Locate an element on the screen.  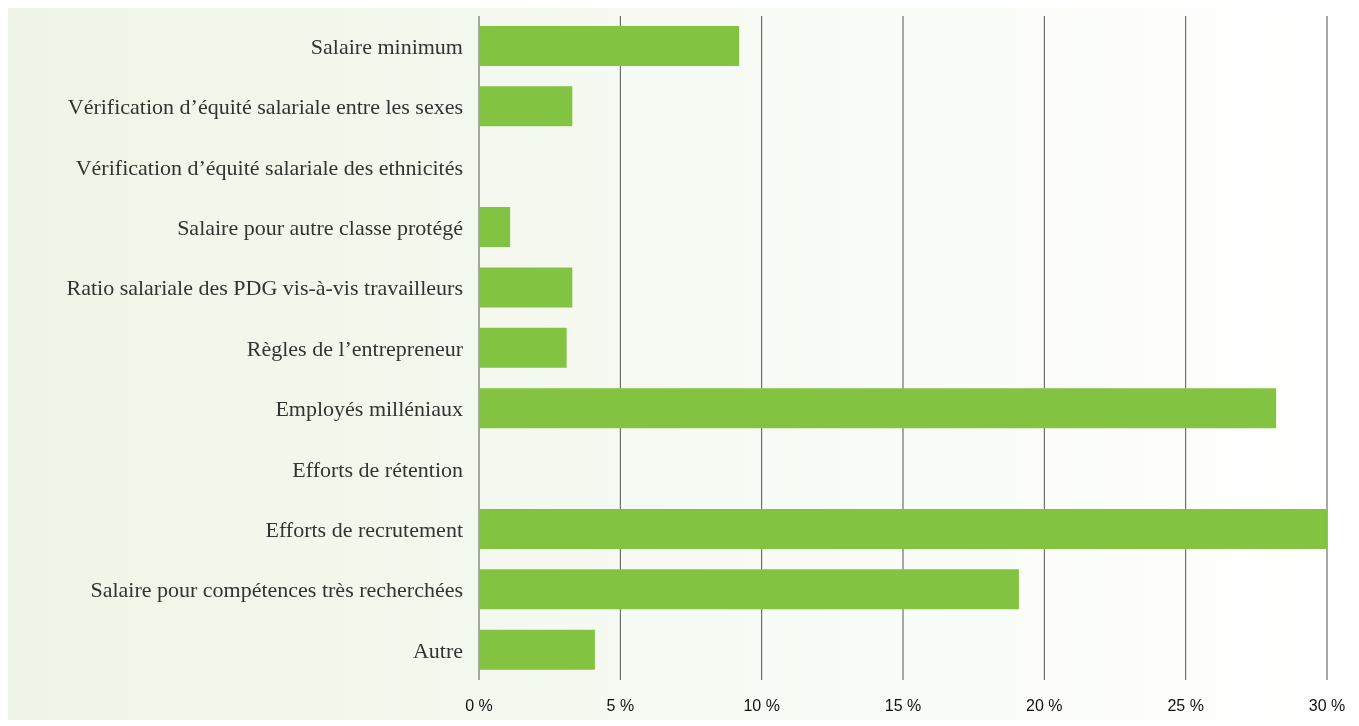
y-tick-label: Vérification d’équité salariale des ethnicités is located at coordinates (269, 167).